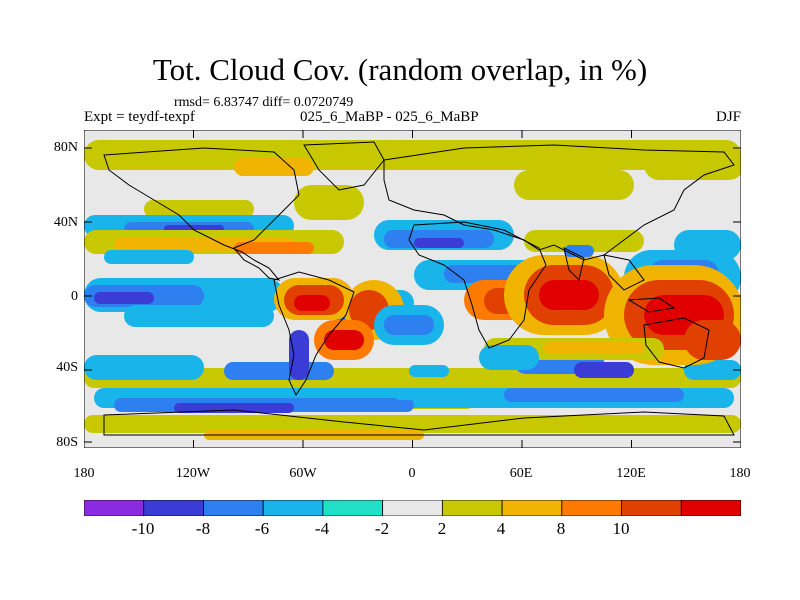  What do you see at coordinates (631, 473) in the screenshot?
I see `lon-label-120e: 120E` at bounding box center [631, 473].